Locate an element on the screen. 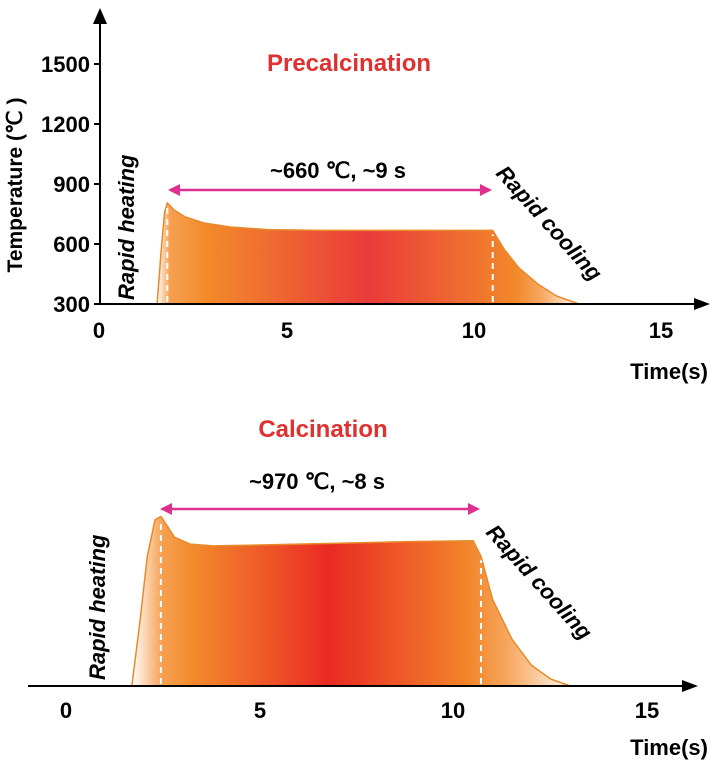  precalcination-title: Precalcination is located at coordinates (349, 63).